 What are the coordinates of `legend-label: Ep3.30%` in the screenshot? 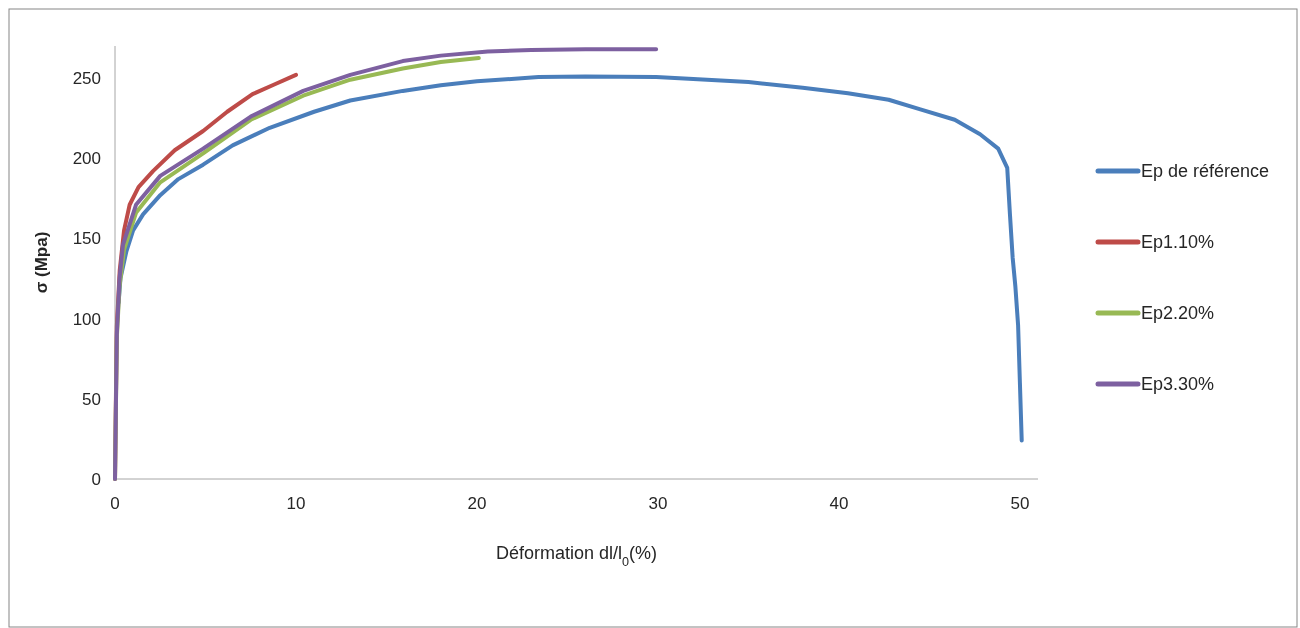 It's located at (1178, 384).